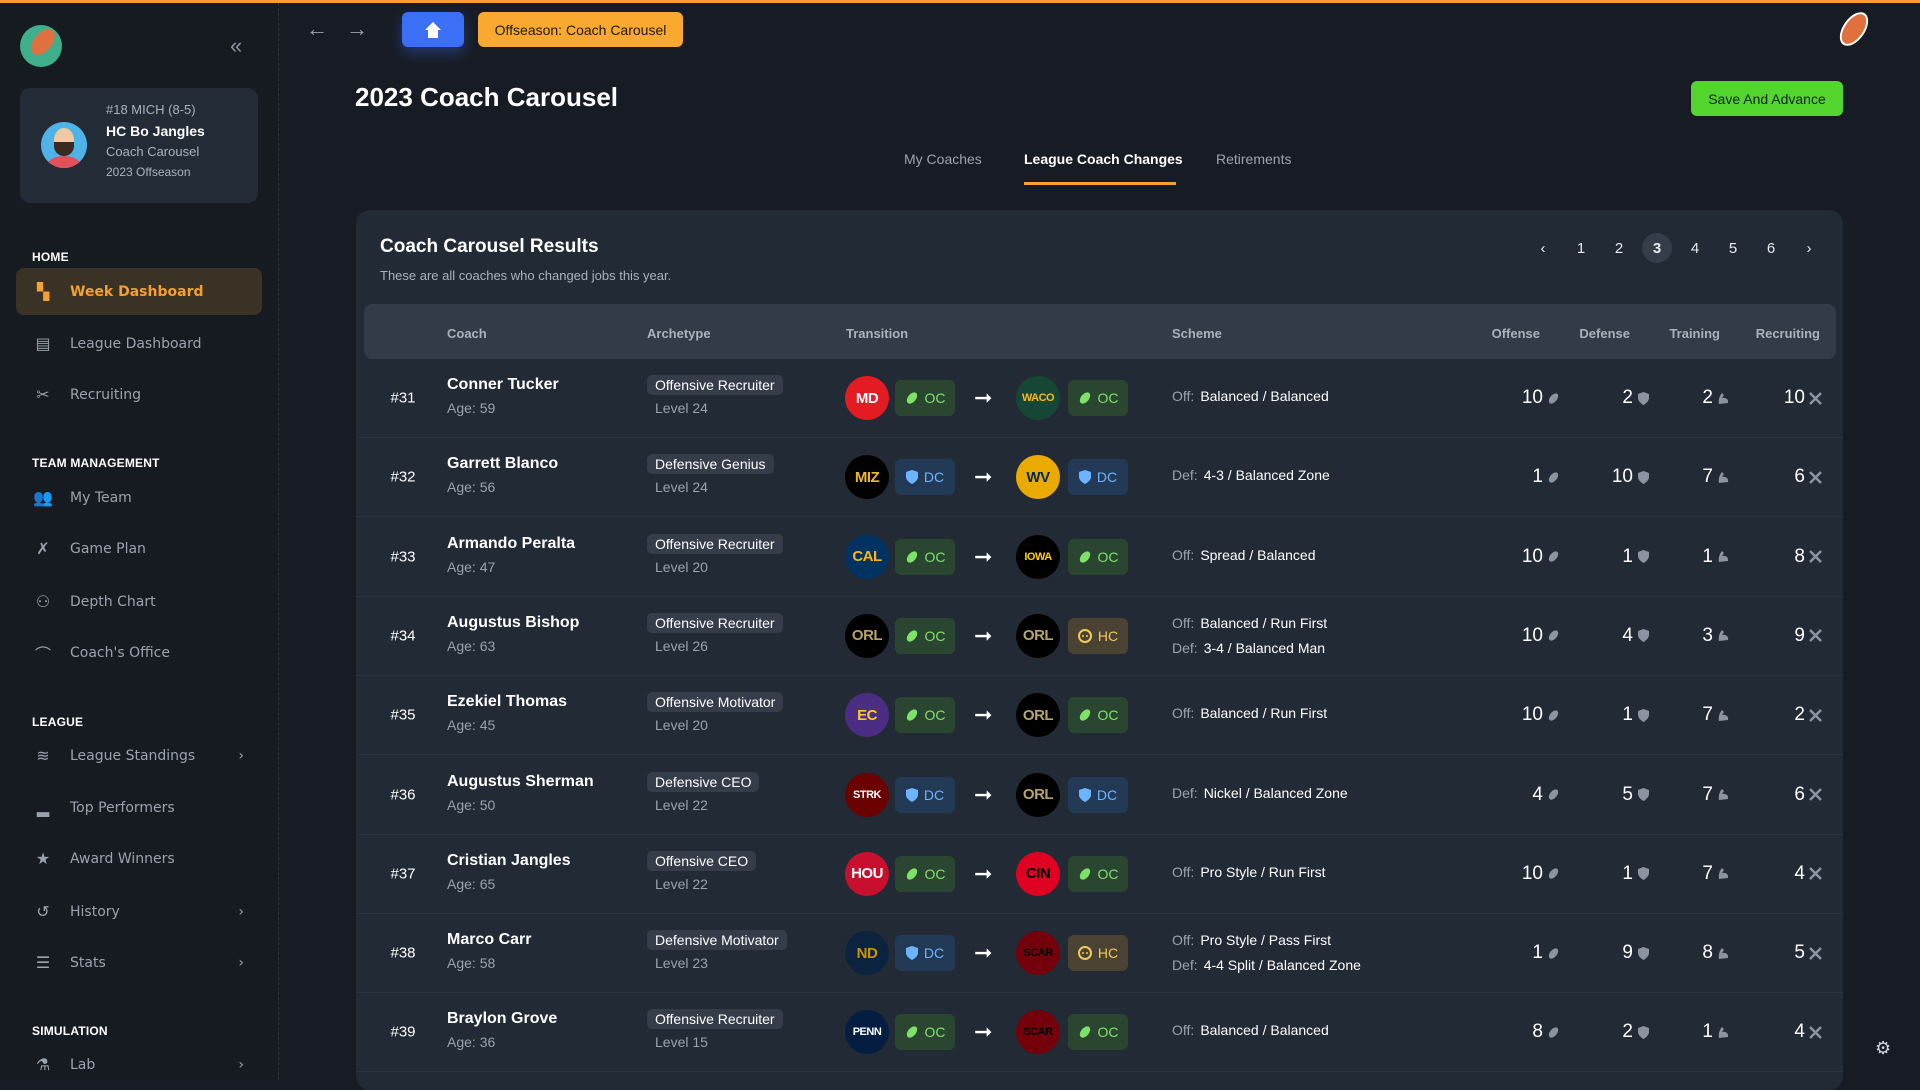 The image size is (1920, 1090). Describe the element at coordinates (1520, 953) in the screenshot. I see `offense-rating: 1` at that location.